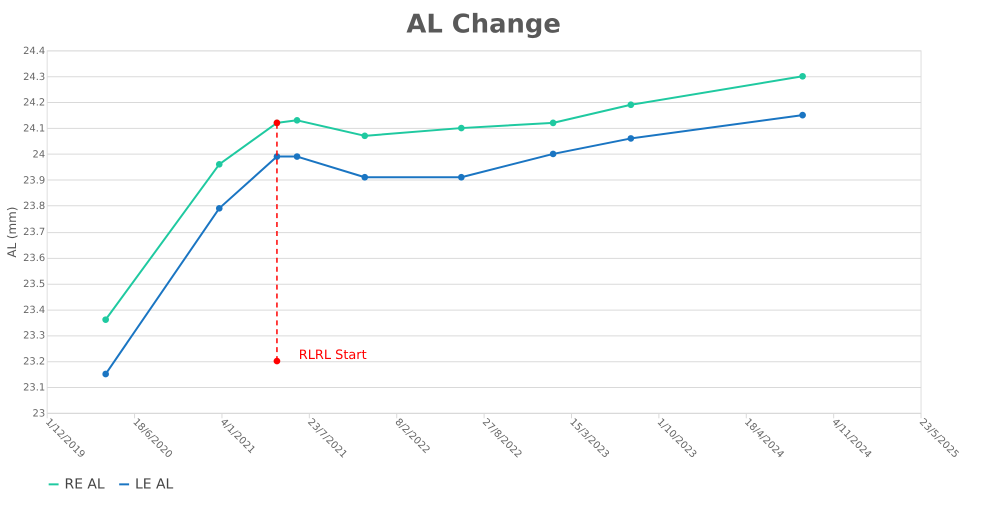  I want to click on series-label: RLRL Start, so click(332, 356).